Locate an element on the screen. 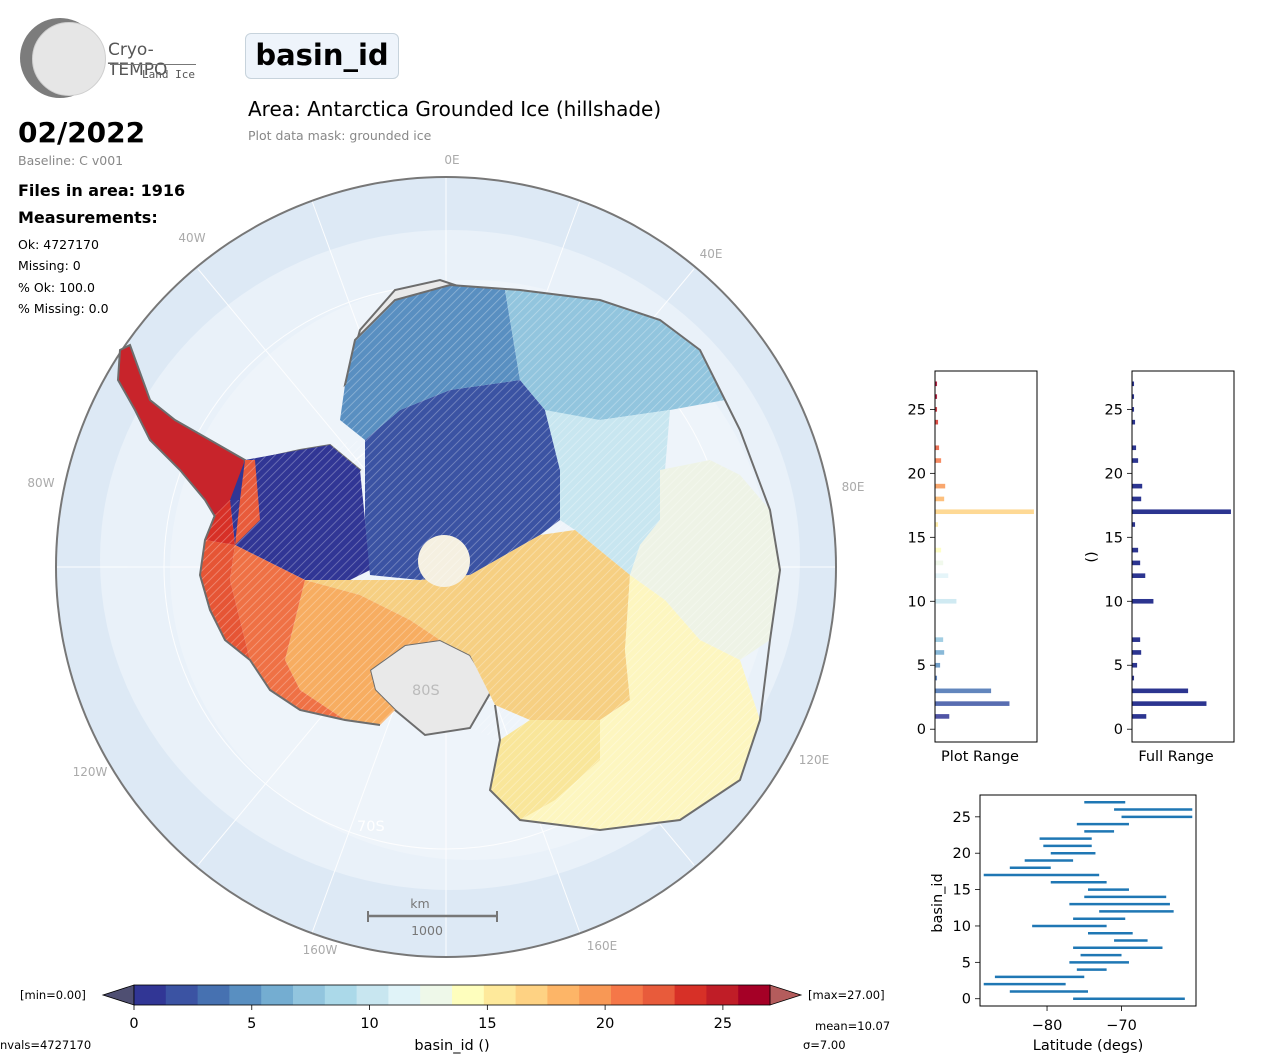 This screenshot has width=1272, height=1060. longitude-label: 80W is located at coordinates (40, 483).